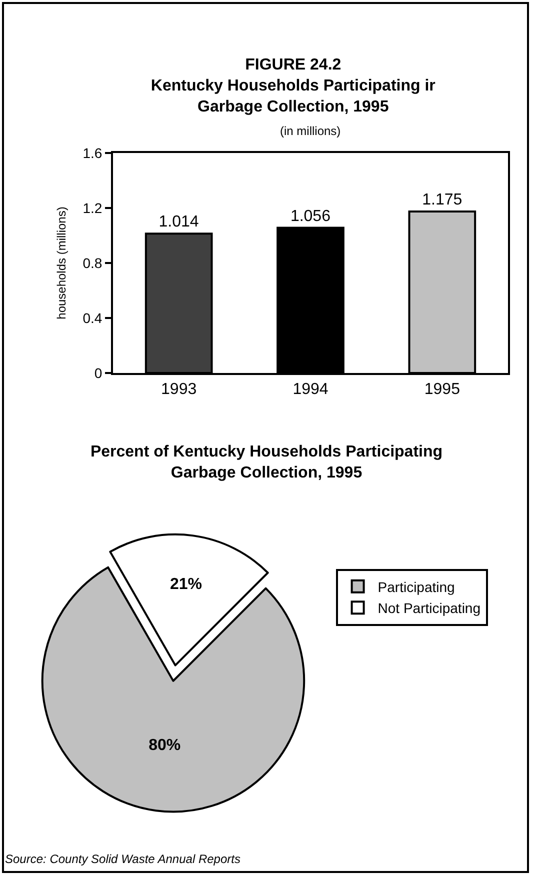 The width and height of the screenshot is (533, 877). What do you see at coordinates (61, 263) in the screenshot?
I see `y-axis-title: households (millions)` at bounding box center [61, 263].